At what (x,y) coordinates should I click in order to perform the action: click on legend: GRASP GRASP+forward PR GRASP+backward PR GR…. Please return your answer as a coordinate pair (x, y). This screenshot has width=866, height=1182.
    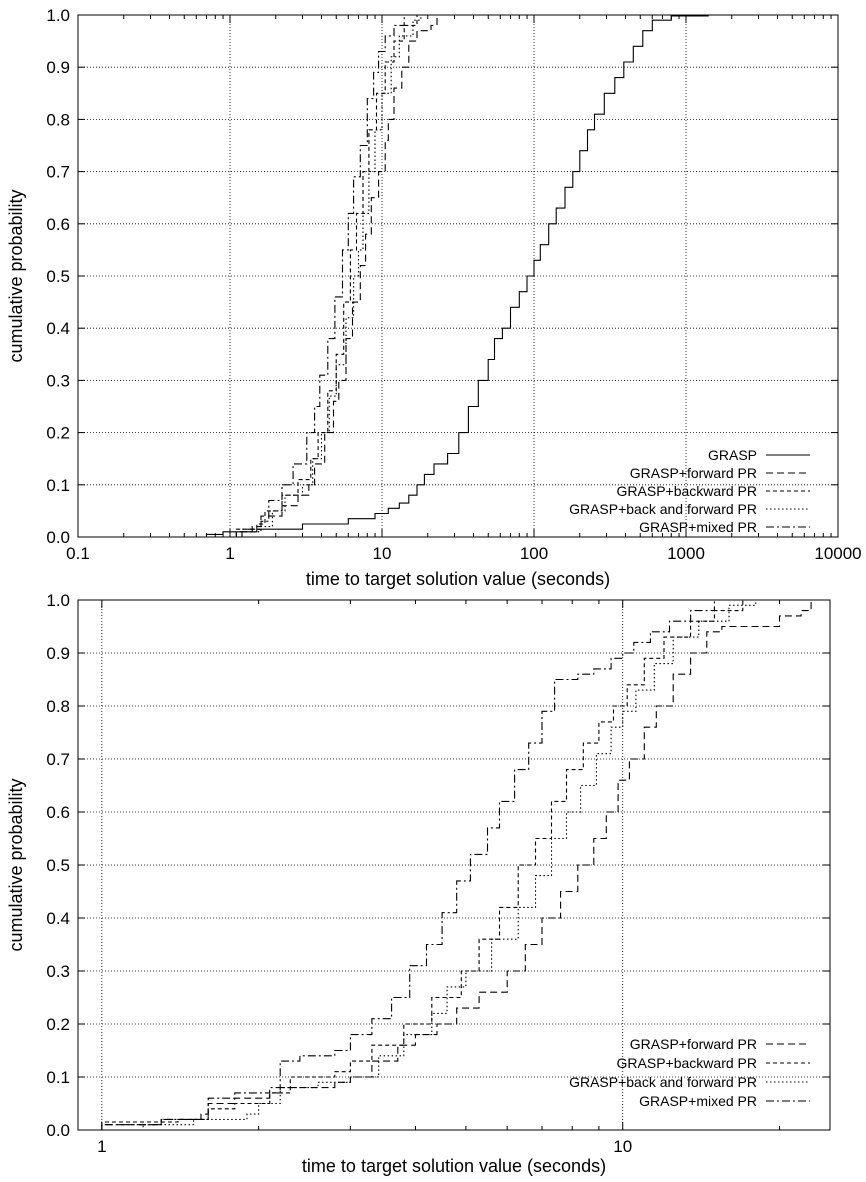
    Looking at the image, I should click on (689, 491).